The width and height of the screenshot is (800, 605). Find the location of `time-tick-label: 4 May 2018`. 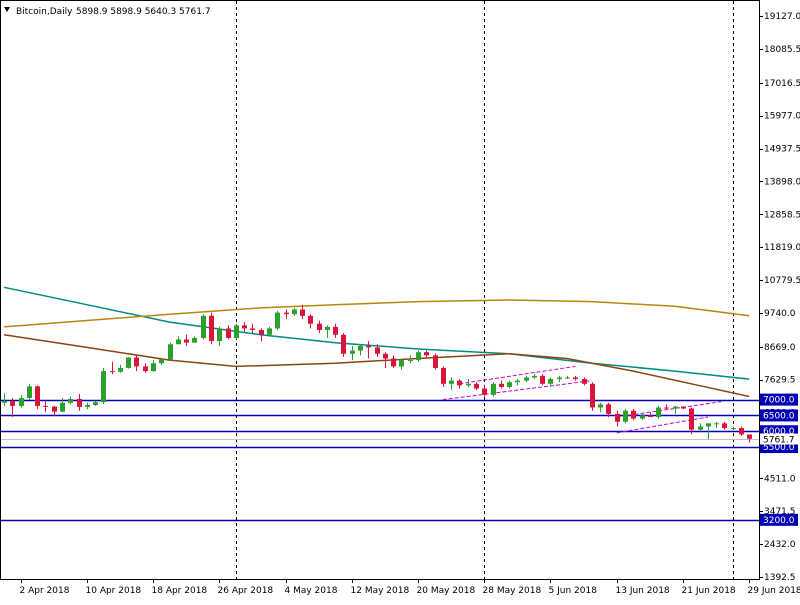

time-tick-label: 4 May 2018 is located at coordinates (311, 591).